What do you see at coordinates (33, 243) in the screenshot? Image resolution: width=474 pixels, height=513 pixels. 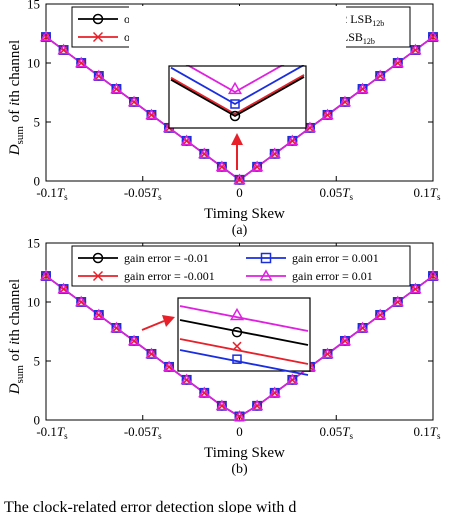 I see `y-tick-label: 15` at bounding box center [33, 243].